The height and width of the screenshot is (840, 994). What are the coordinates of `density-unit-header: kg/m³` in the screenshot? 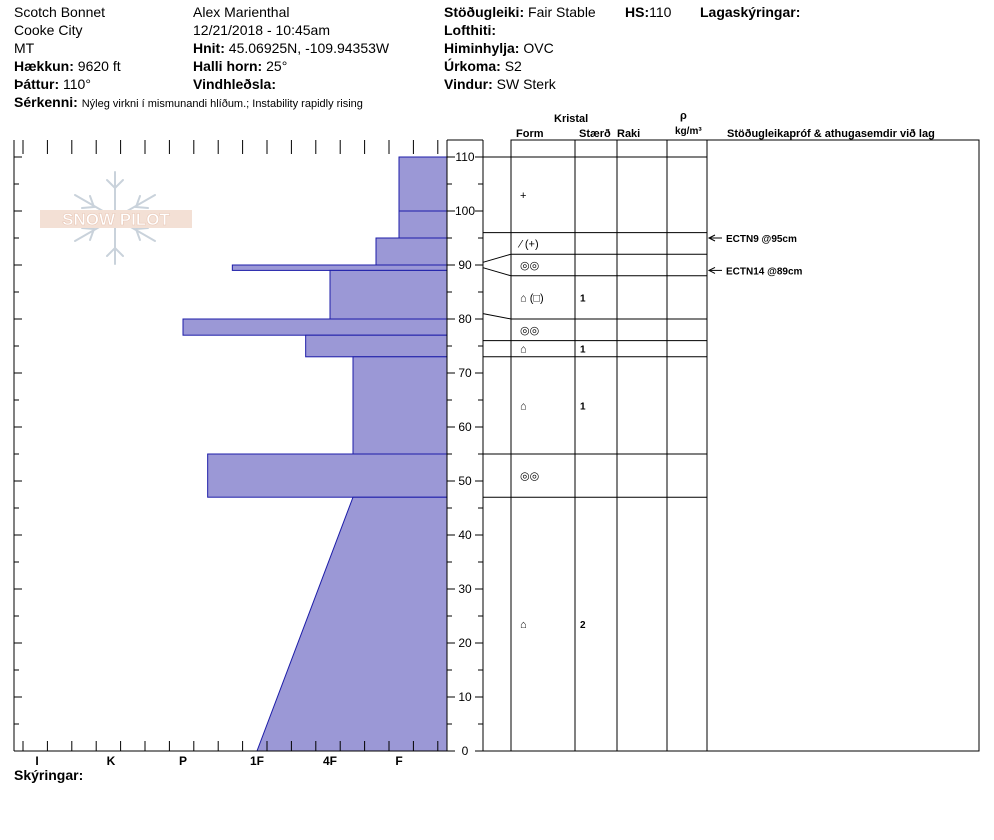 It's located at (688, 131).